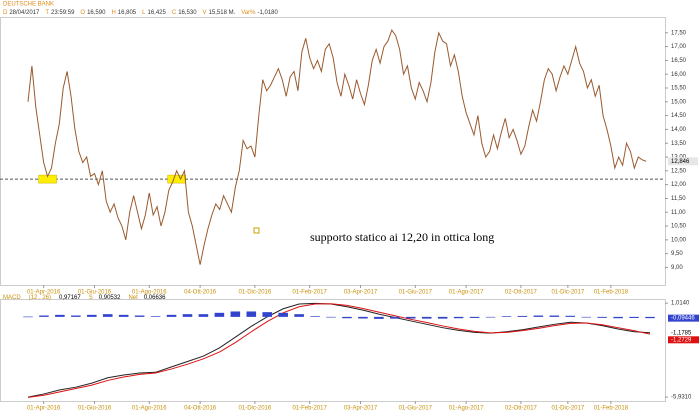  What do you see at coordinates (144, 13) in the screenshot?
I see `info-key: L` at bounding box center [144, 13].